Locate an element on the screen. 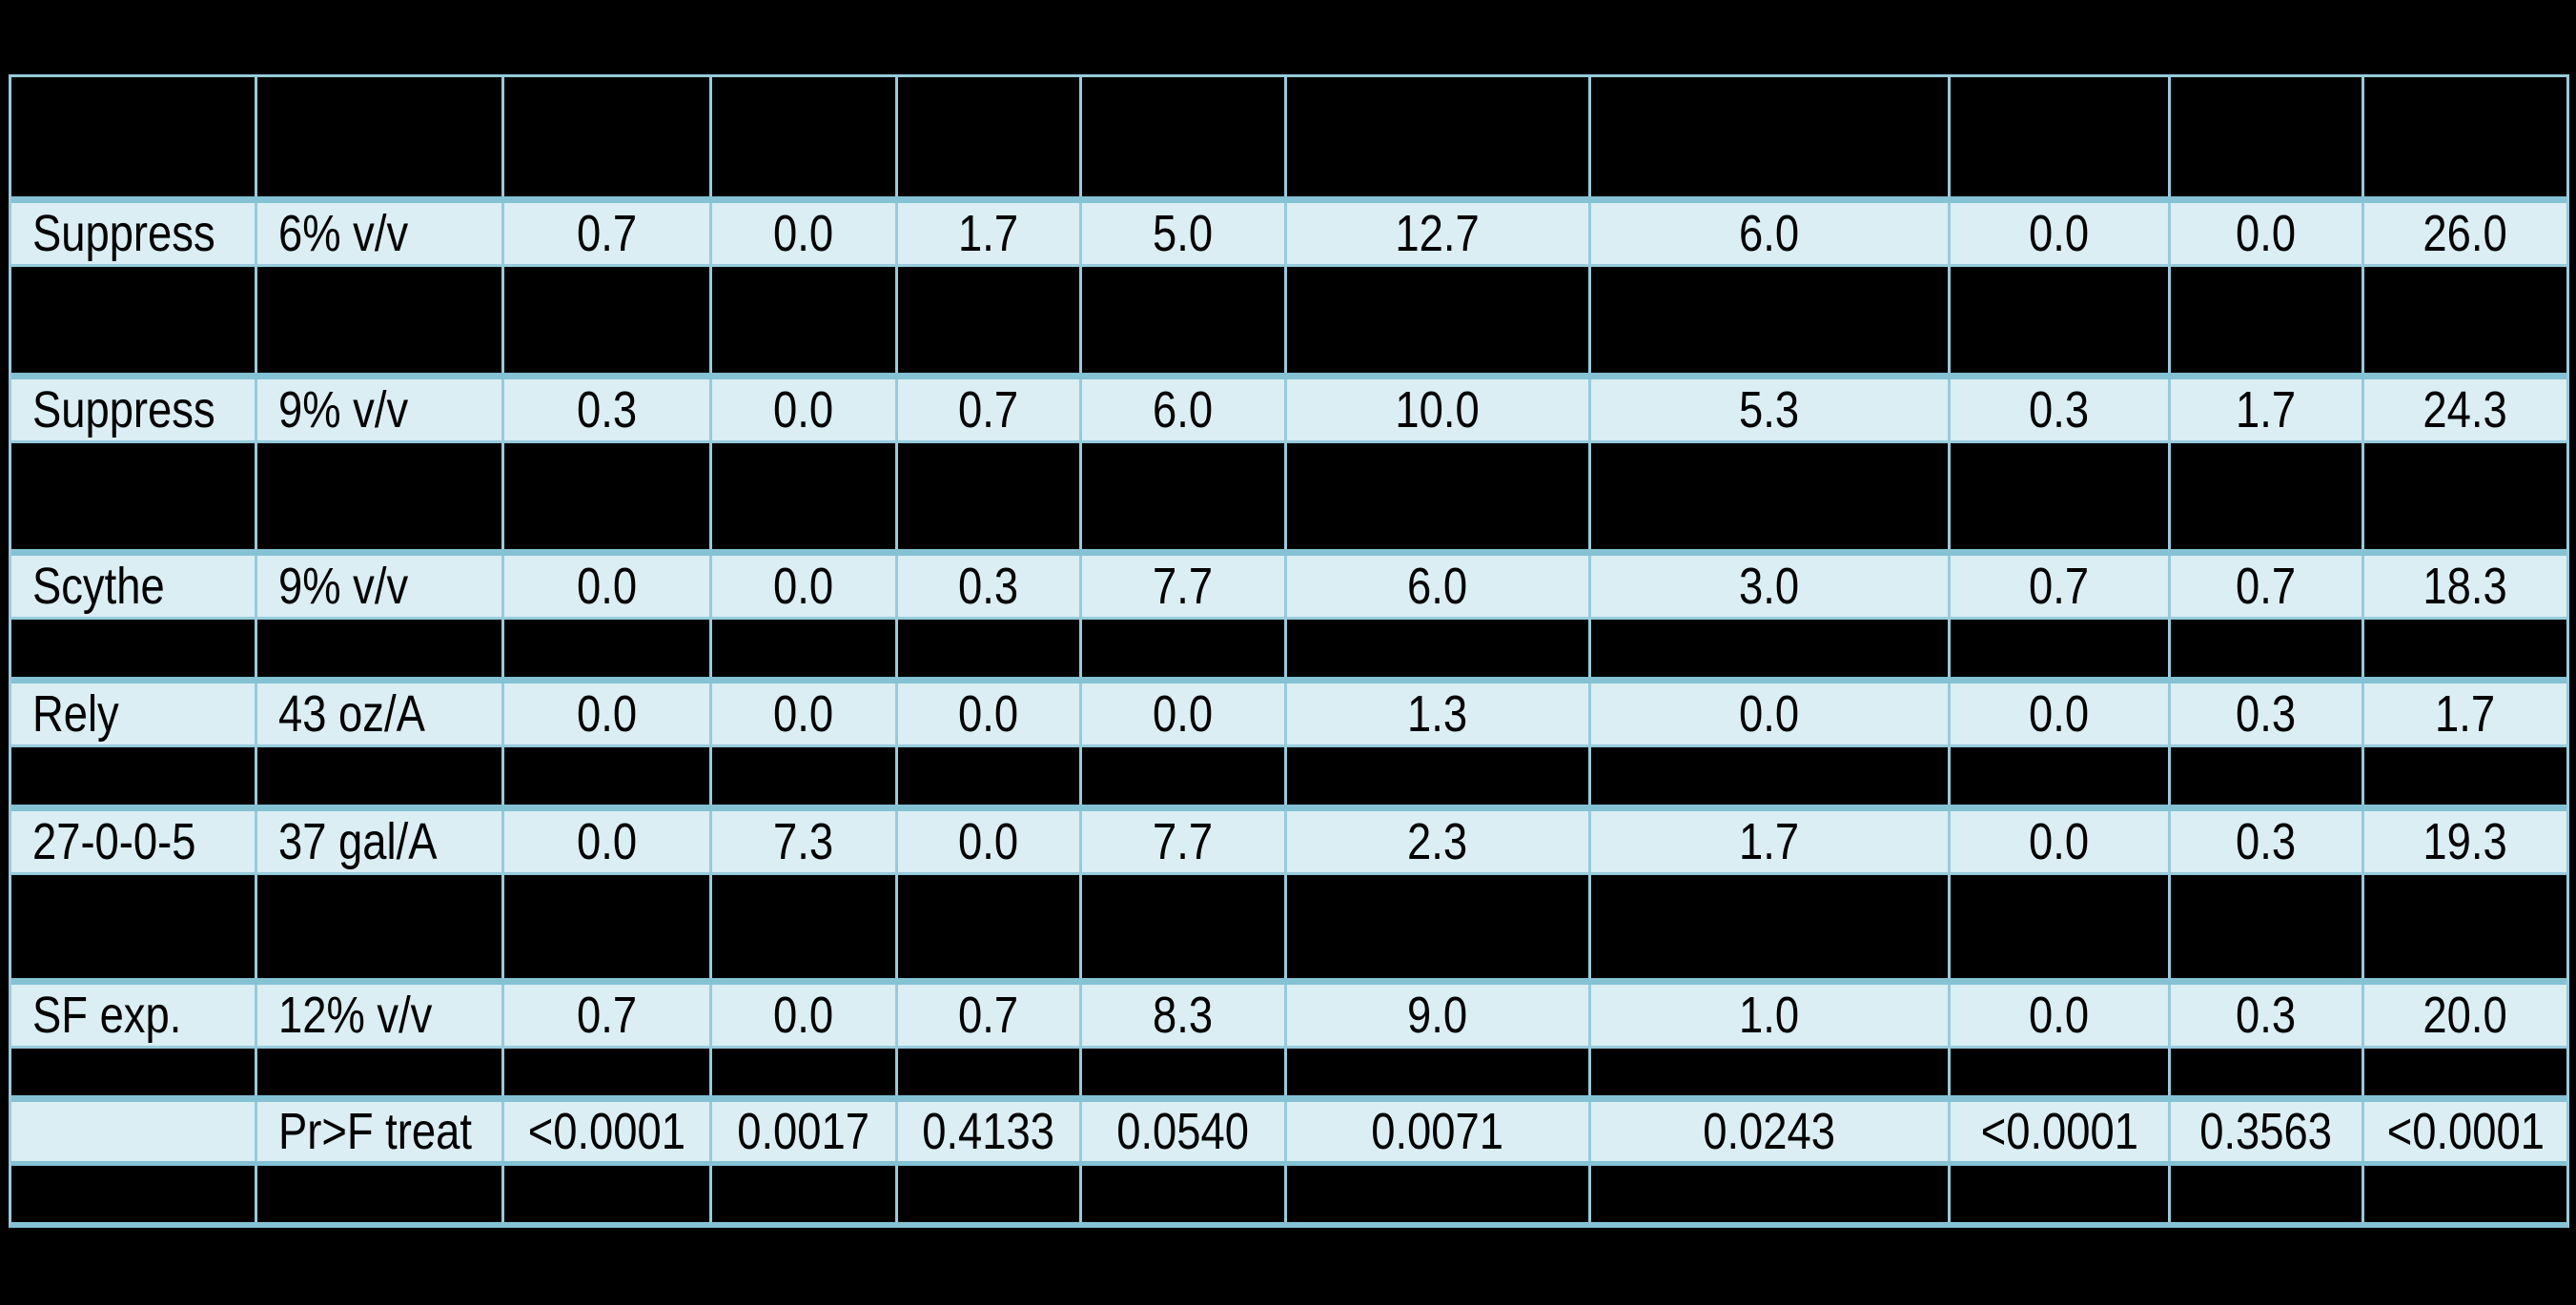  value-cell: 10.0 is located at coordinates (1439, 409).